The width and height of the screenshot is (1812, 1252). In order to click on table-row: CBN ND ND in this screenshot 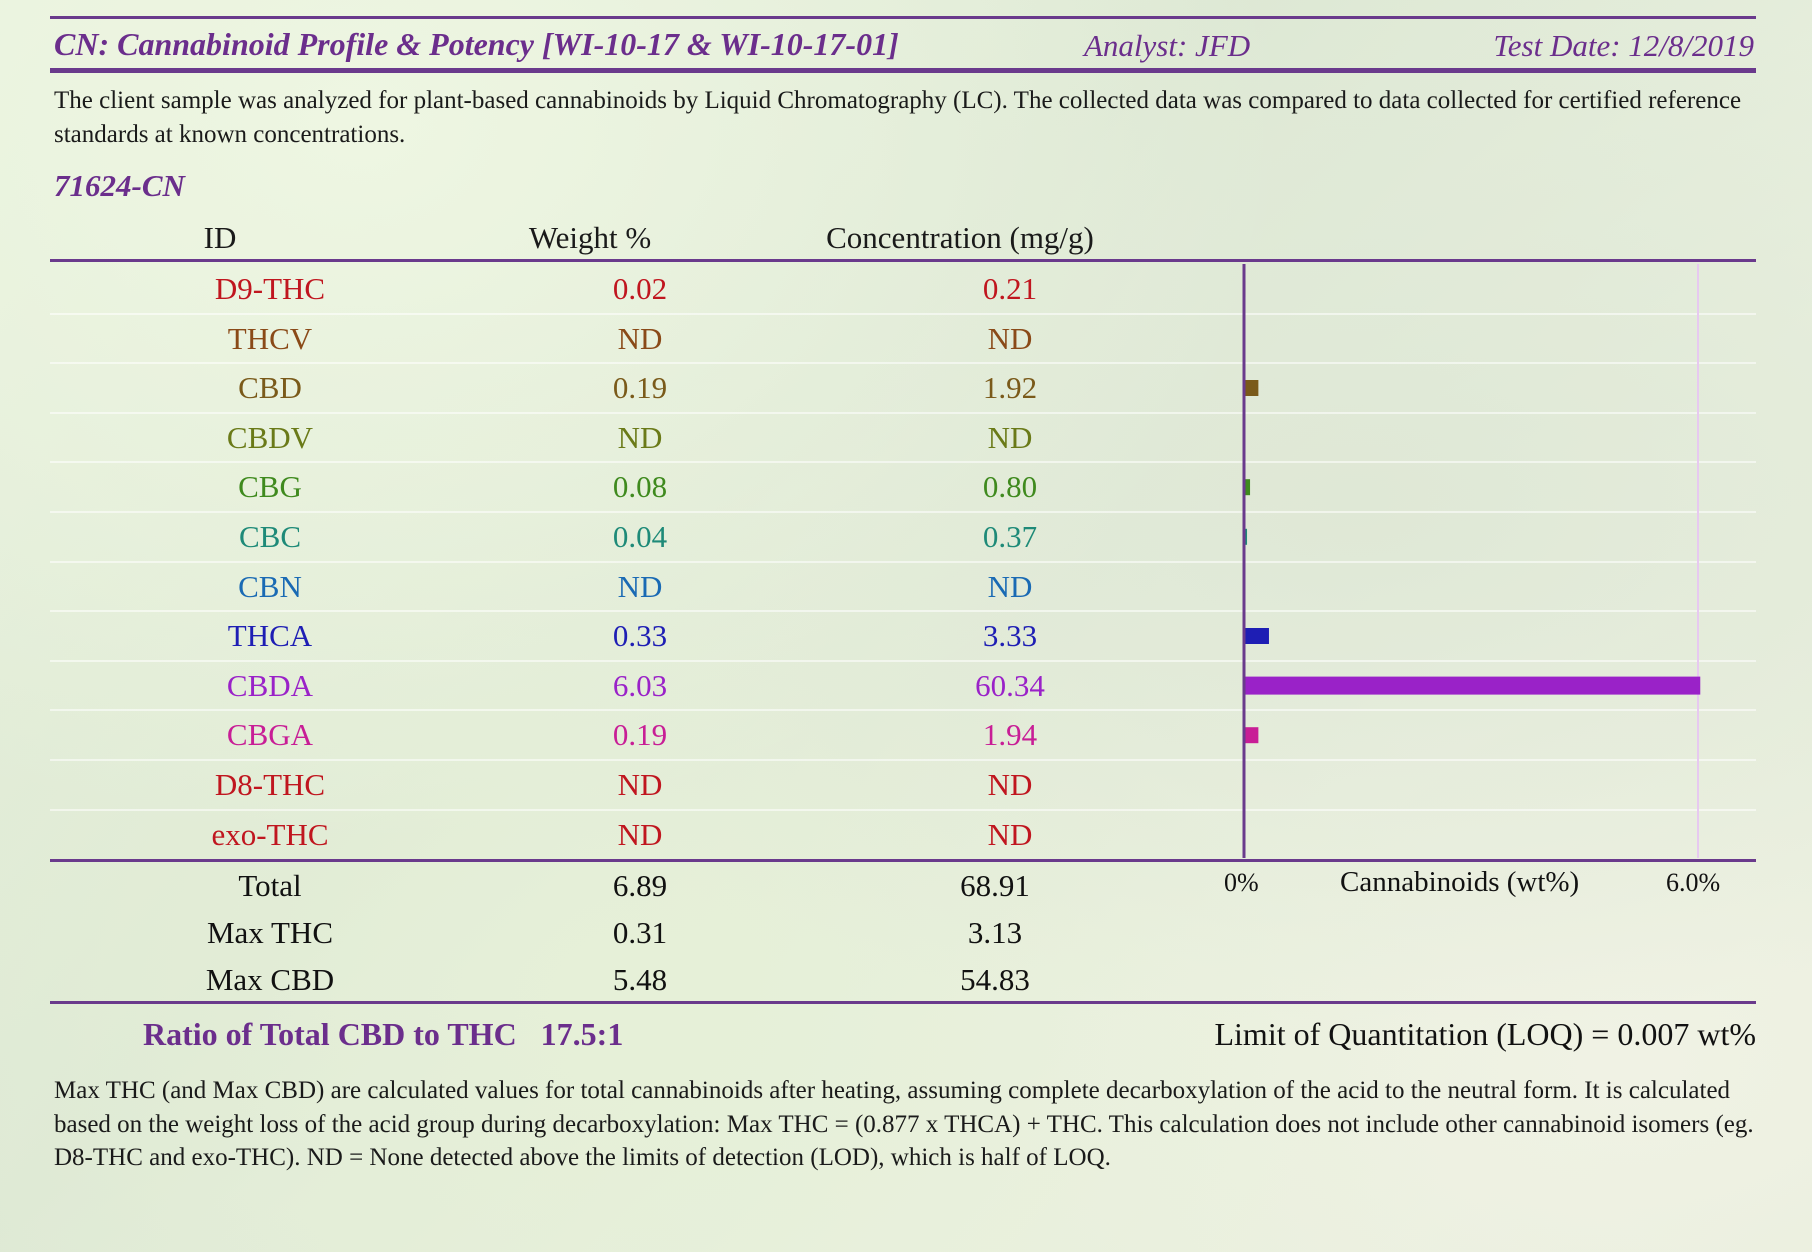, I will do `click(903, 587)`.